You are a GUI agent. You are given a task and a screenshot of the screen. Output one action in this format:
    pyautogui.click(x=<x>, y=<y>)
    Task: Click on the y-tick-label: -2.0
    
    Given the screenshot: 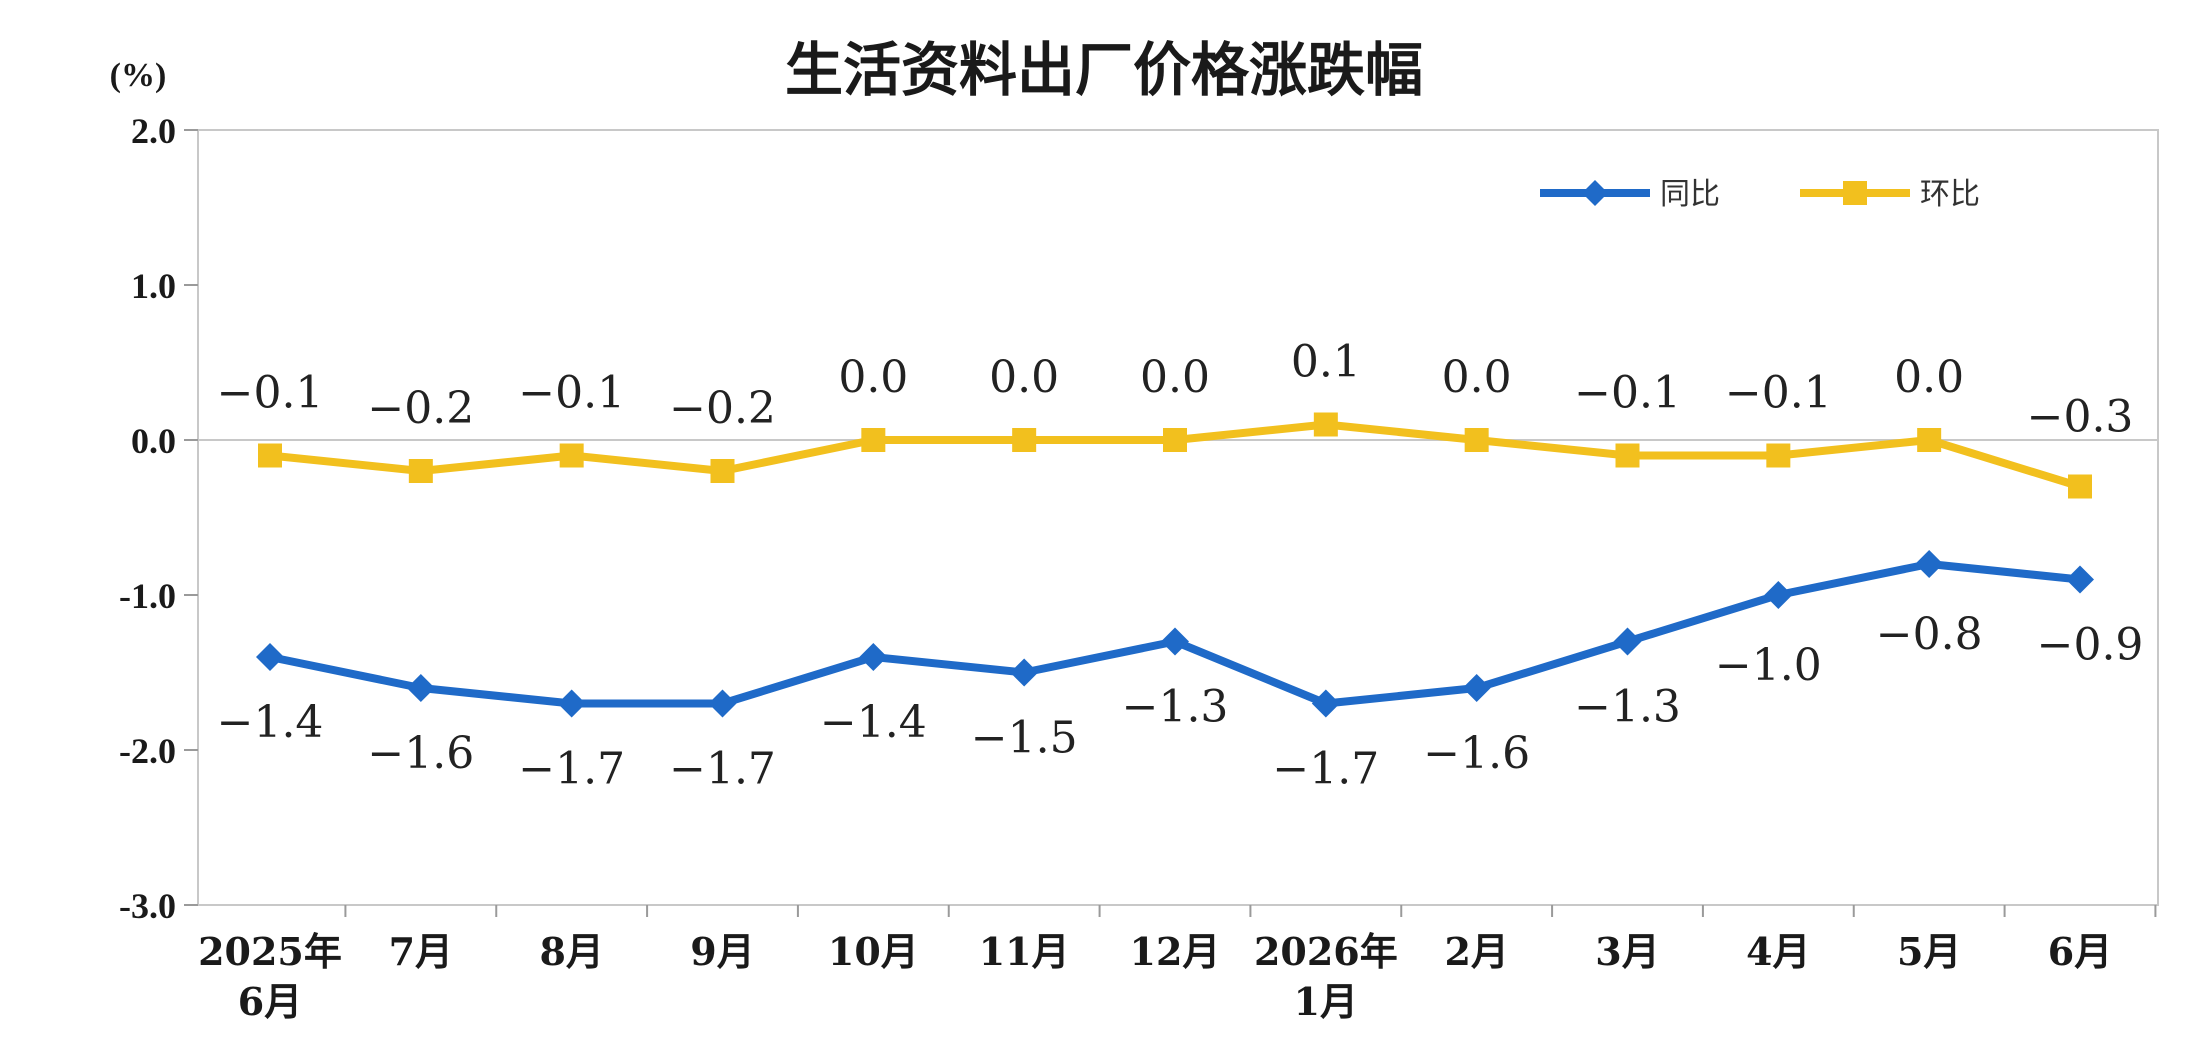 What is the action you would take?
    pyautogui.click(x=147, y=751)
    